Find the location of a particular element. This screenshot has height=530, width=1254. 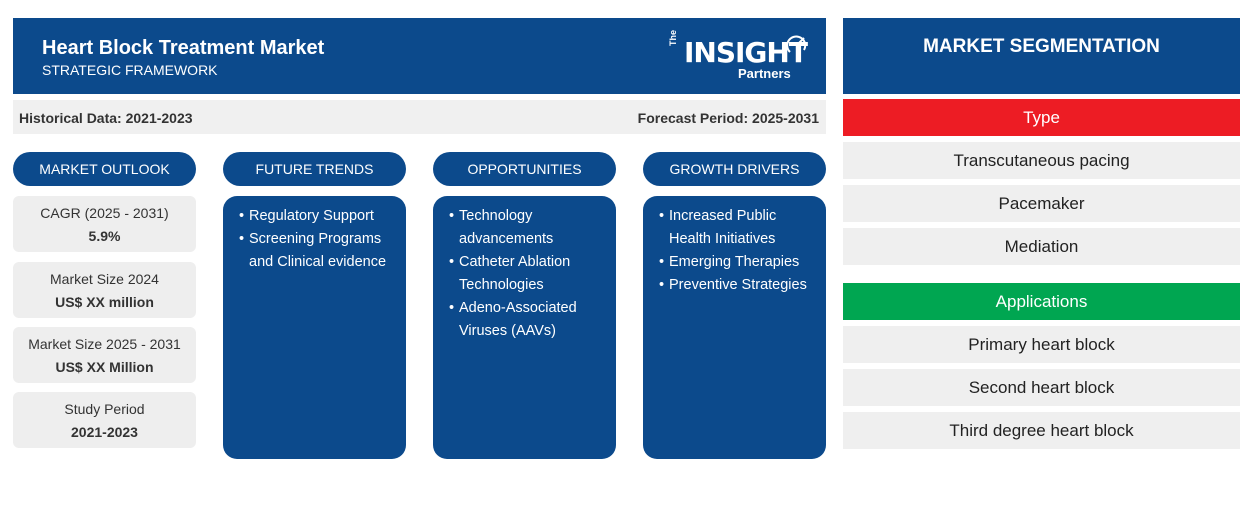

historical-period: Historical Data: 2021-2023 is located at coordinates (106, 118).